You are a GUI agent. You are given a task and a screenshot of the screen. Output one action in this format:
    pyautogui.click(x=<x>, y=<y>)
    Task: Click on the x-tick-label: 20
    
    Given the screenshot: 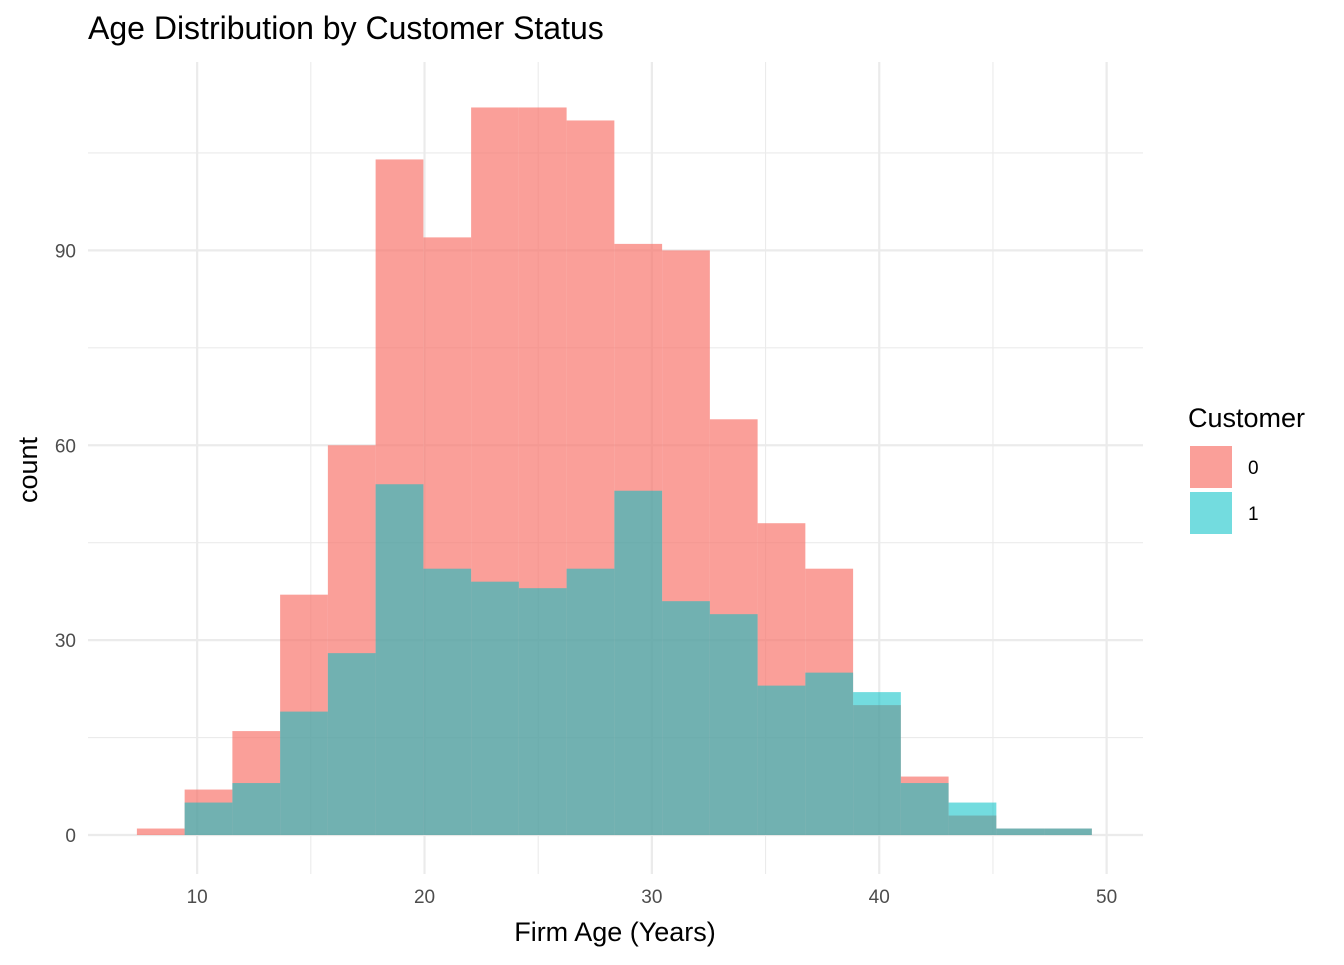 What is the action you would take?
    pyautogui.click(x=424, y=897)
    